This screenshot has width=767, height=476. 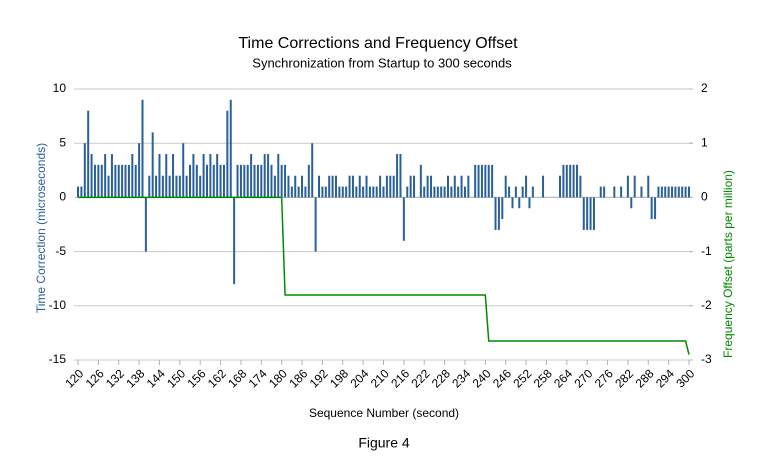 What do you see at coordinates (359, 378) in the screenshot?
I see `x-tick-label: 204` at bounding box center [359, 378].